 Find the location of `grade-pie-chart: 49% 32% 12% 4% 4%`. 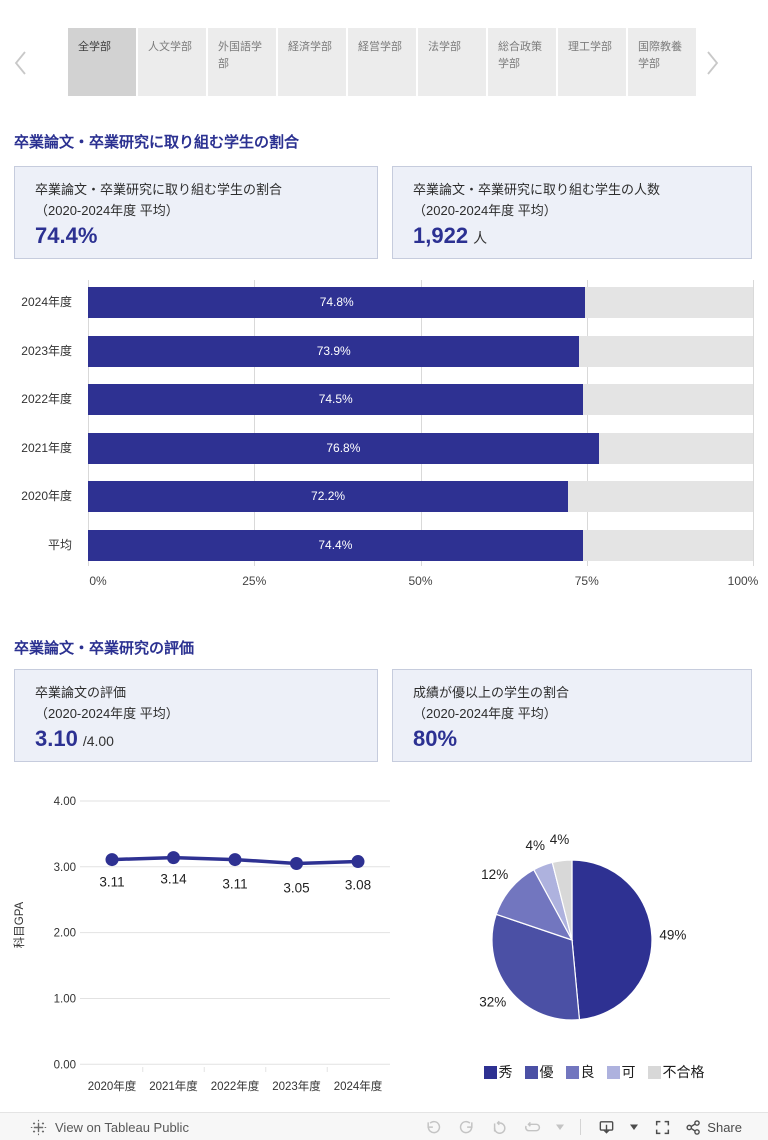

grade-pie-chart: 49% 32% 12% 4% 4% is located at coordinates (582, 926).